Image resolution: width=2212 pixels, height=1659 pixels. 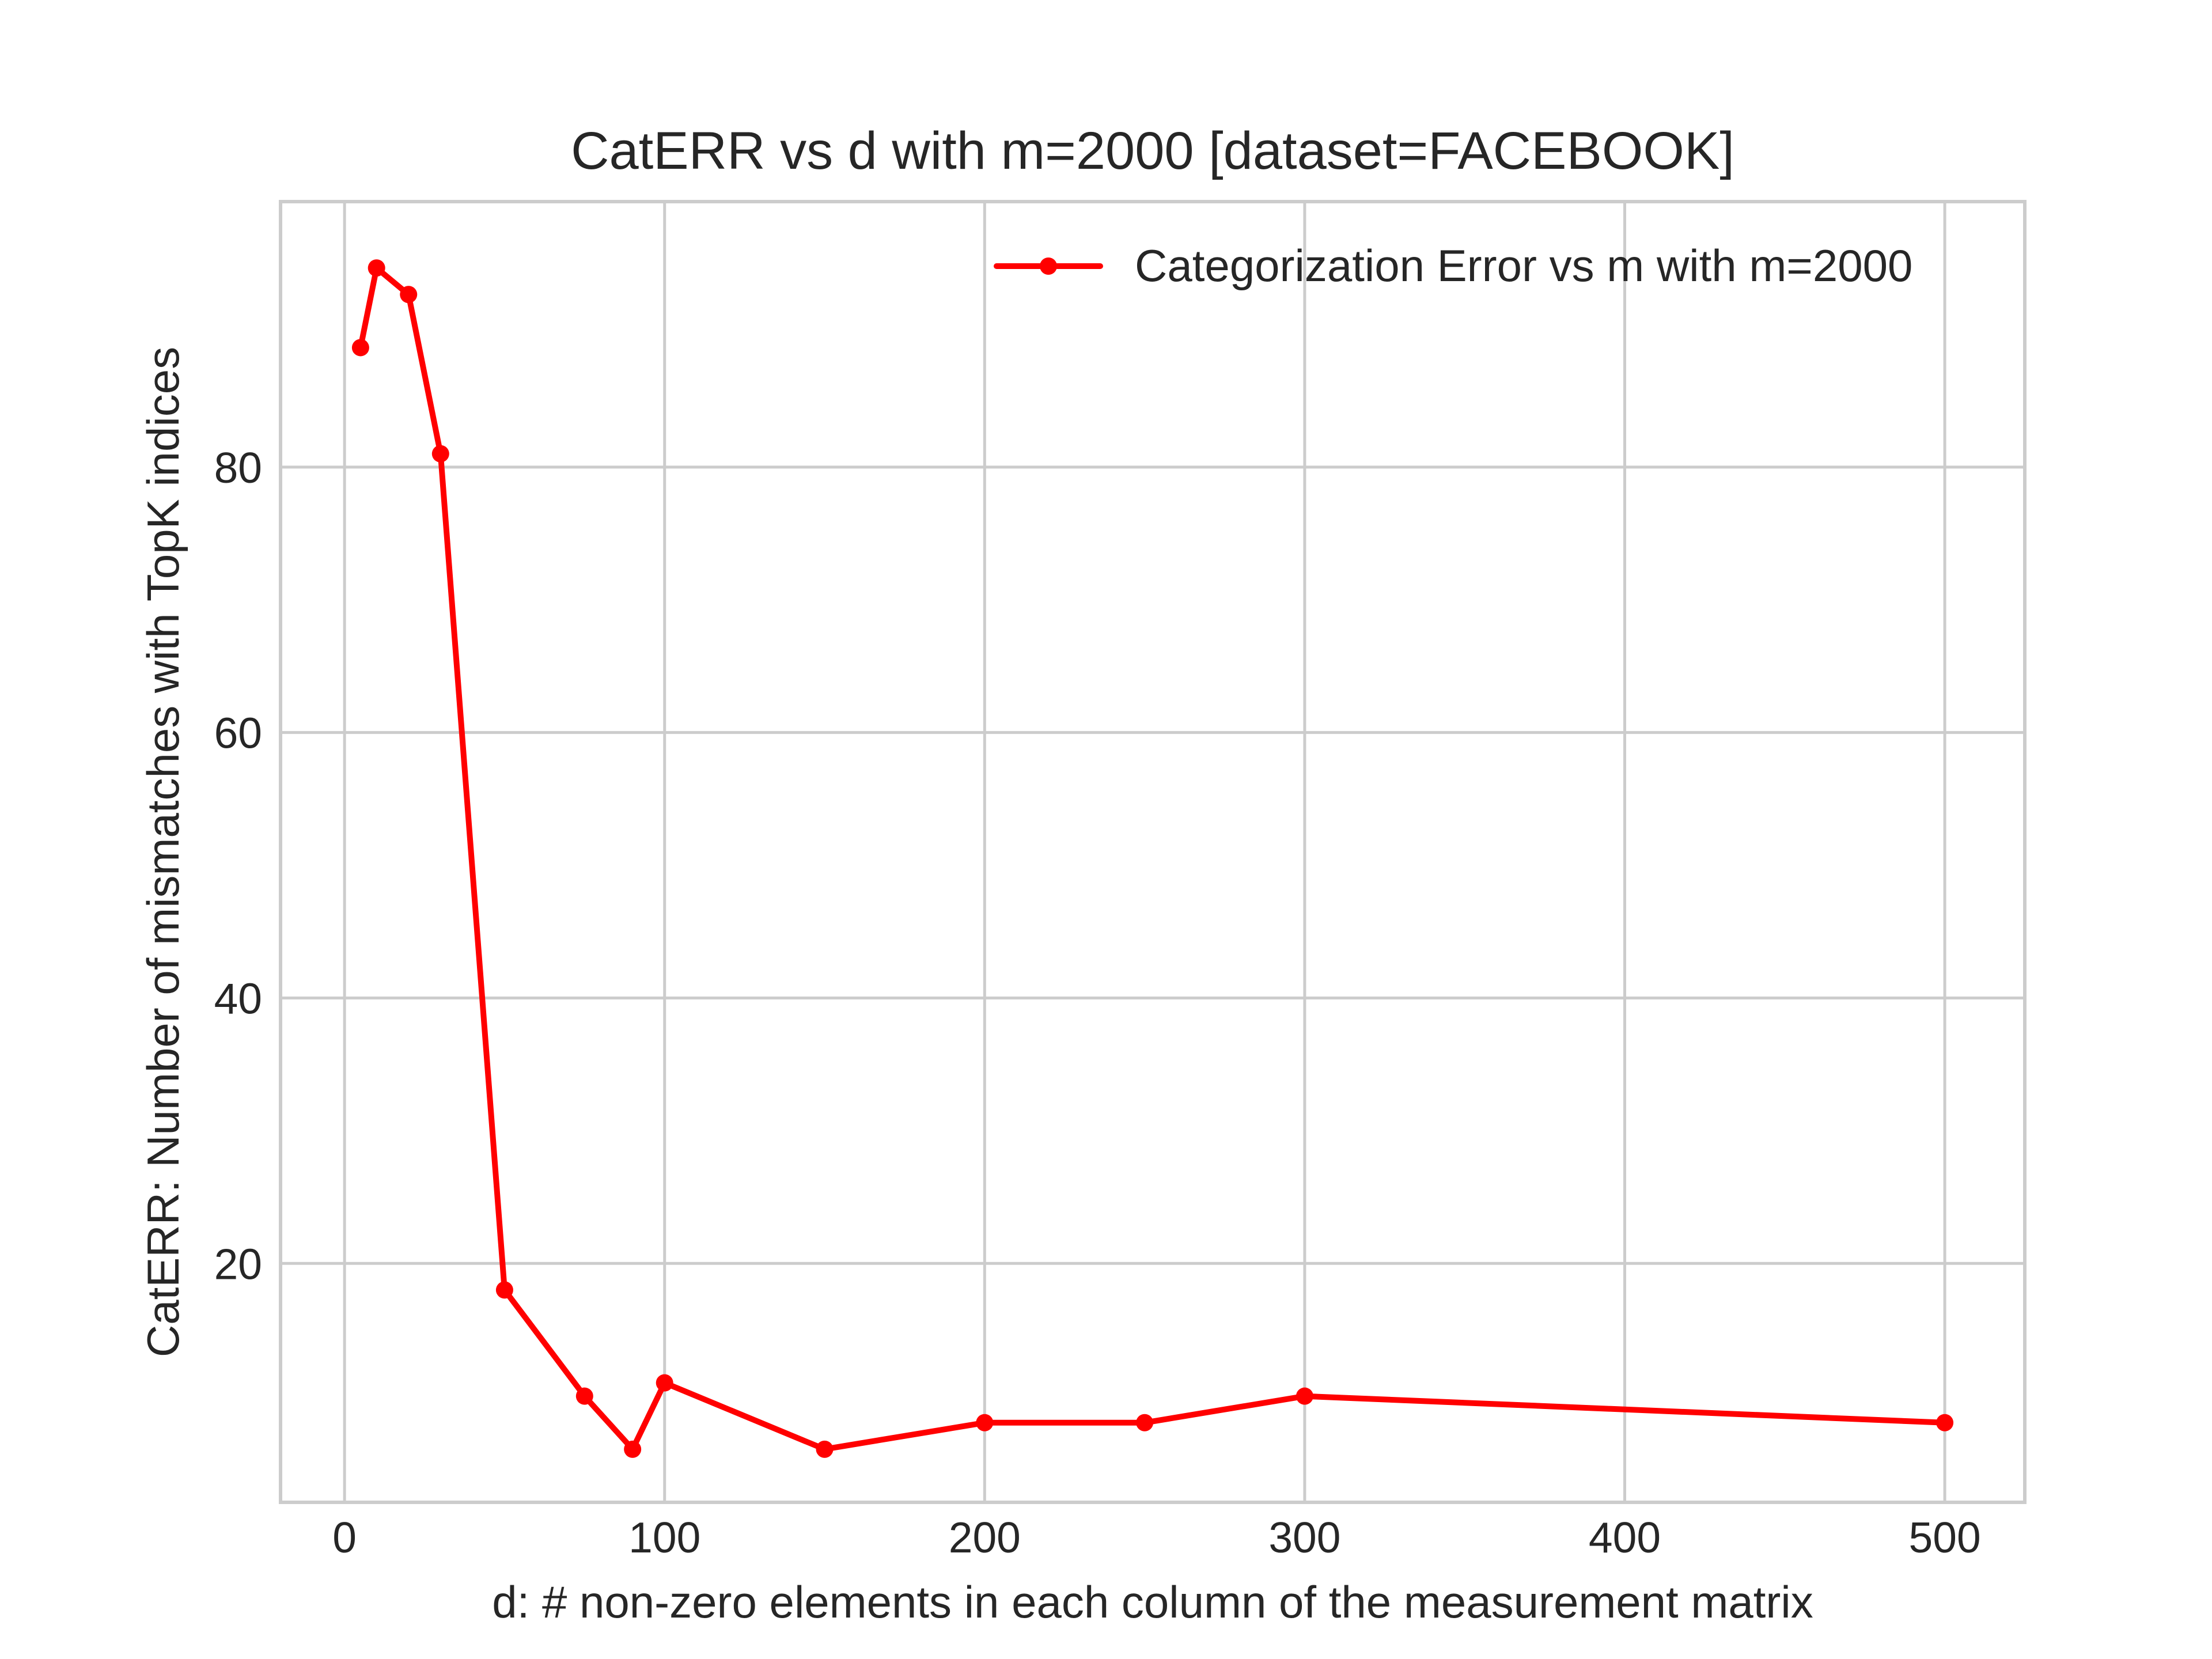 What do you see at coordinates (238, 998) in the screenshot?
I see `y-tick-label: 40` at bounding box center [238, 998].